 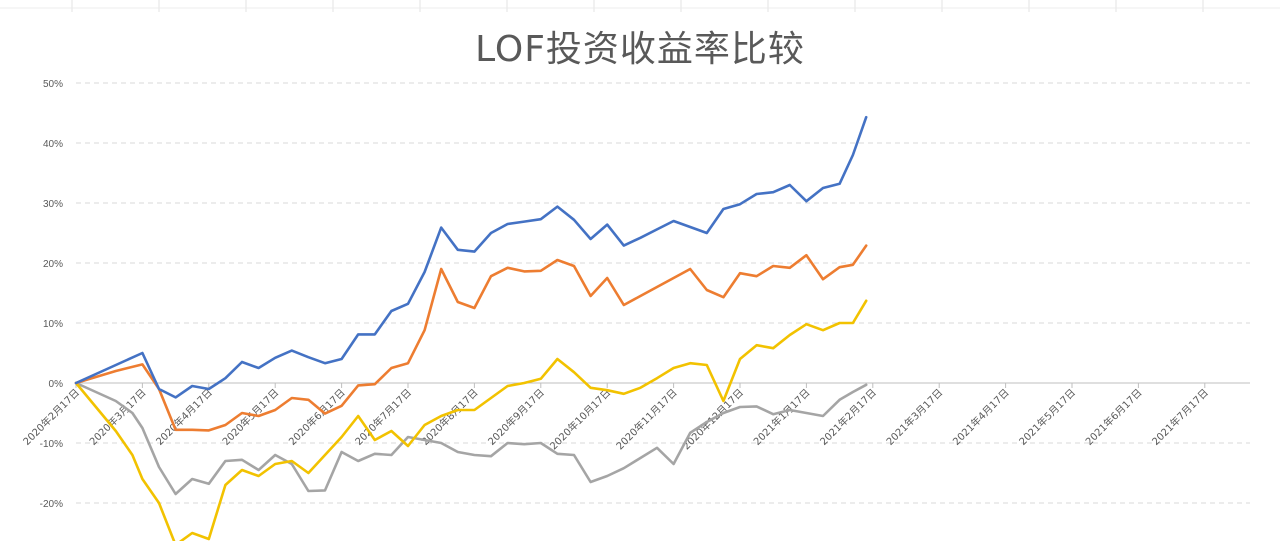 What do you see at coordinates (51, 504) in the screenshot?
I see `y-tick-label: -20%` at bounding box center [51, 504].